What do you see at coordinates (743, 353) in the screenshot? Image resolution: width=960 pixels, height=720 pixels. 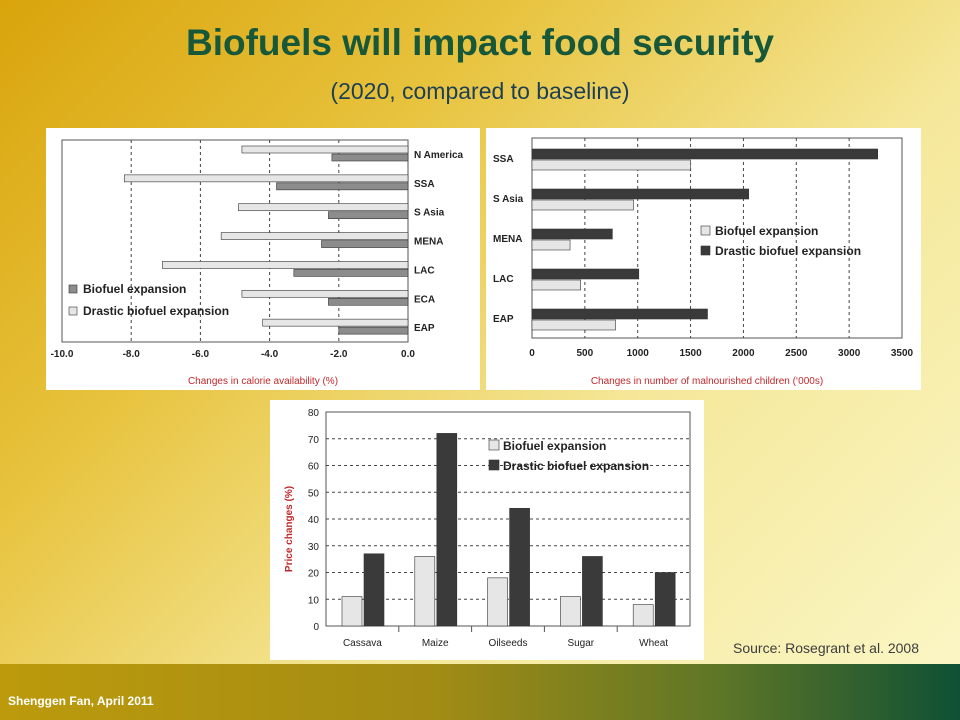 I see `x-tick-label: 2000` at bounding box center [743, 353].